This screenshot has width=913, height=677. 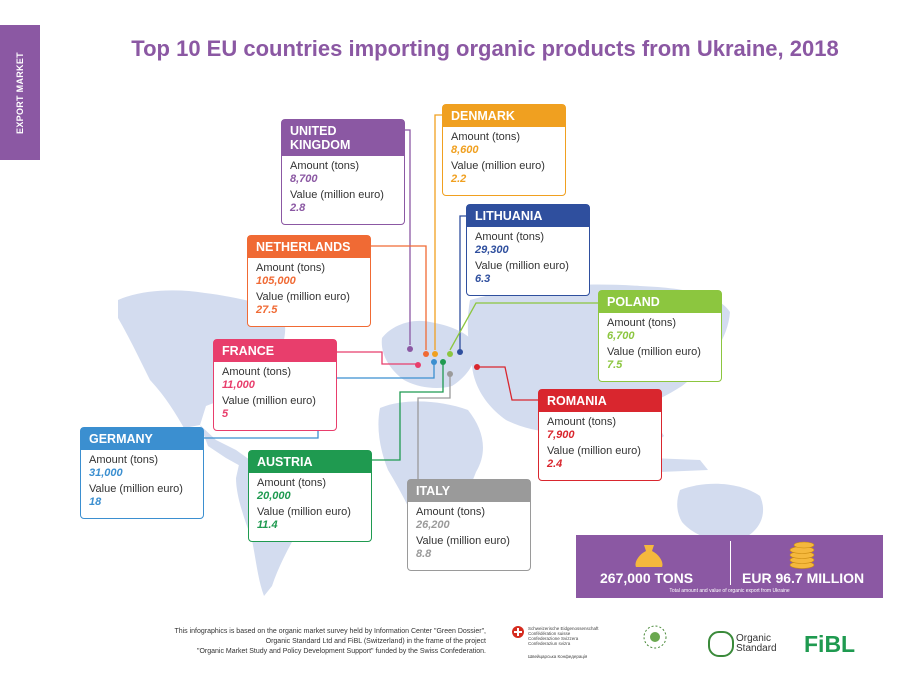 What do you see at coordinates (621, 336) in the screenshot?
I see `amount-value: 6,700` at bounding box center [621, 336].